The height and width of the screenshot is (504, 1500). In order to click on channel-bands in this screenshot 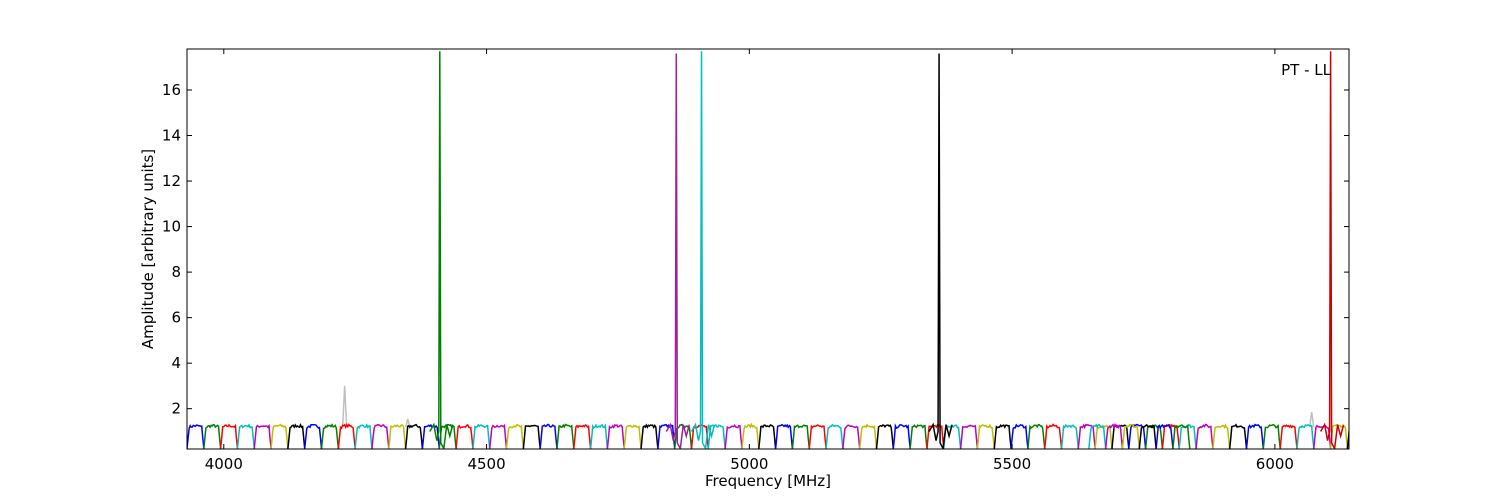, I will do `click(768, 435)`.